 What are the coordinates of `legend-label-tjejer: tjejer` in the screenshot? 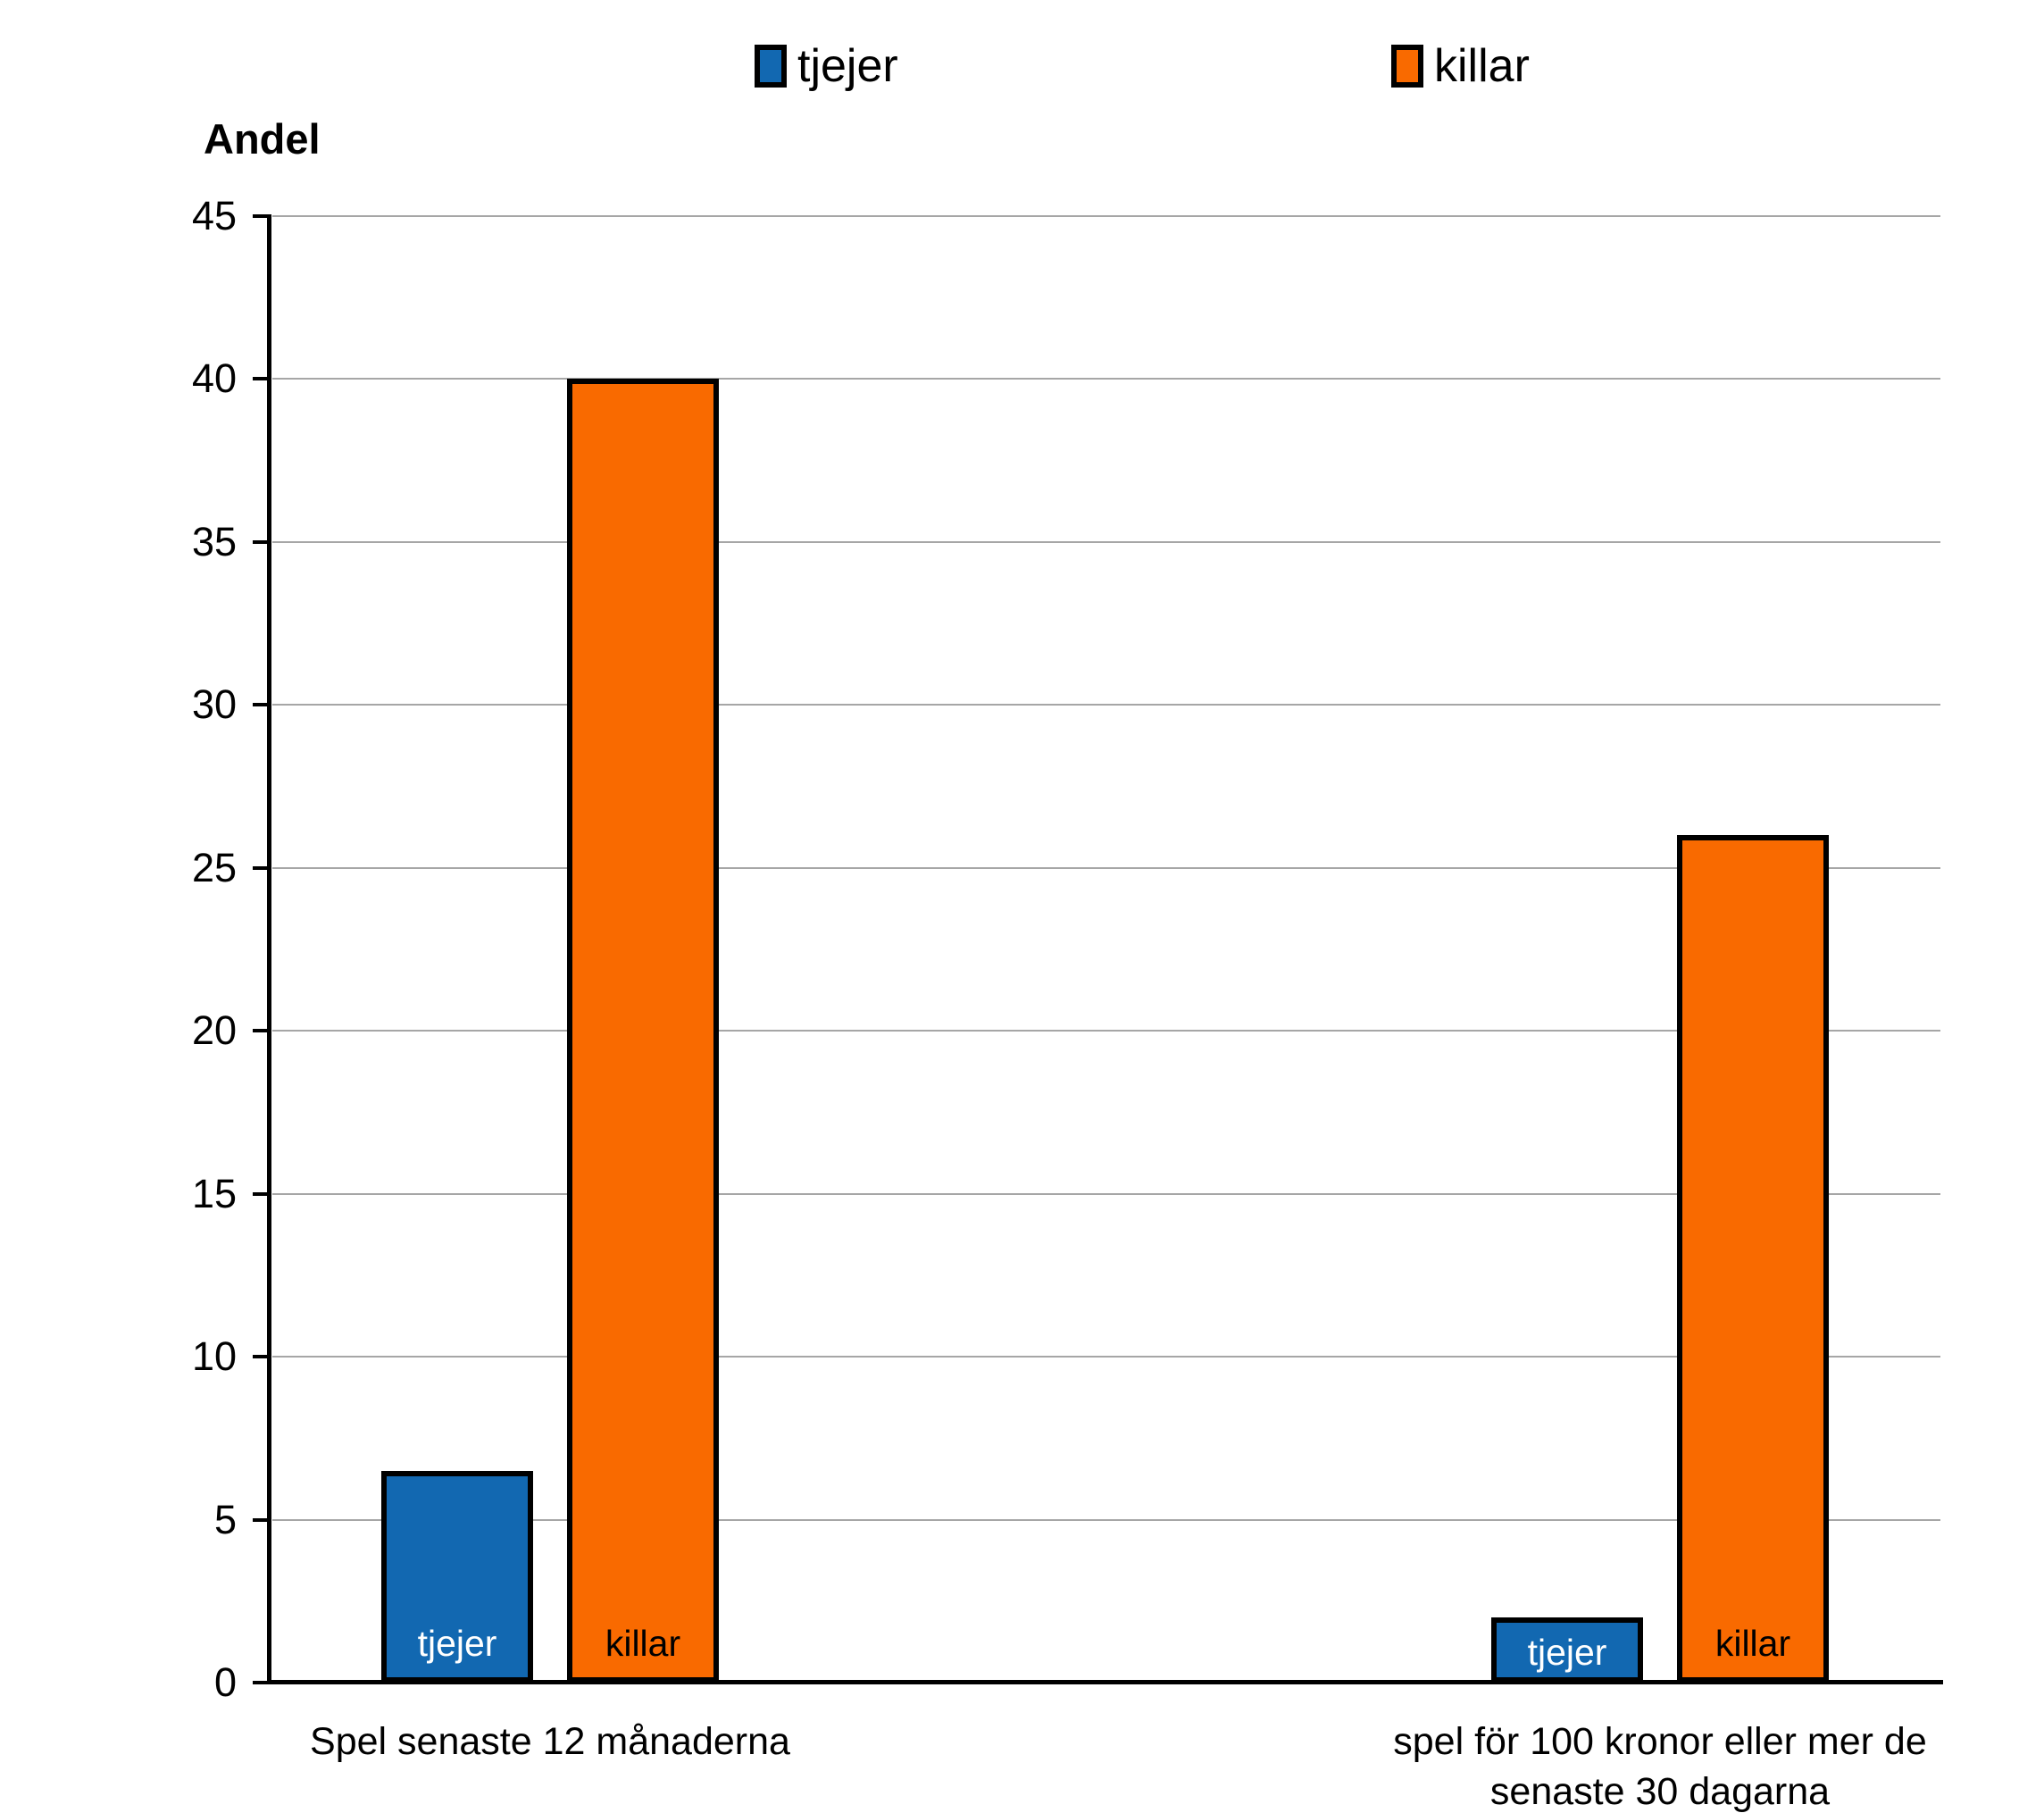 It's located at (847, 66).